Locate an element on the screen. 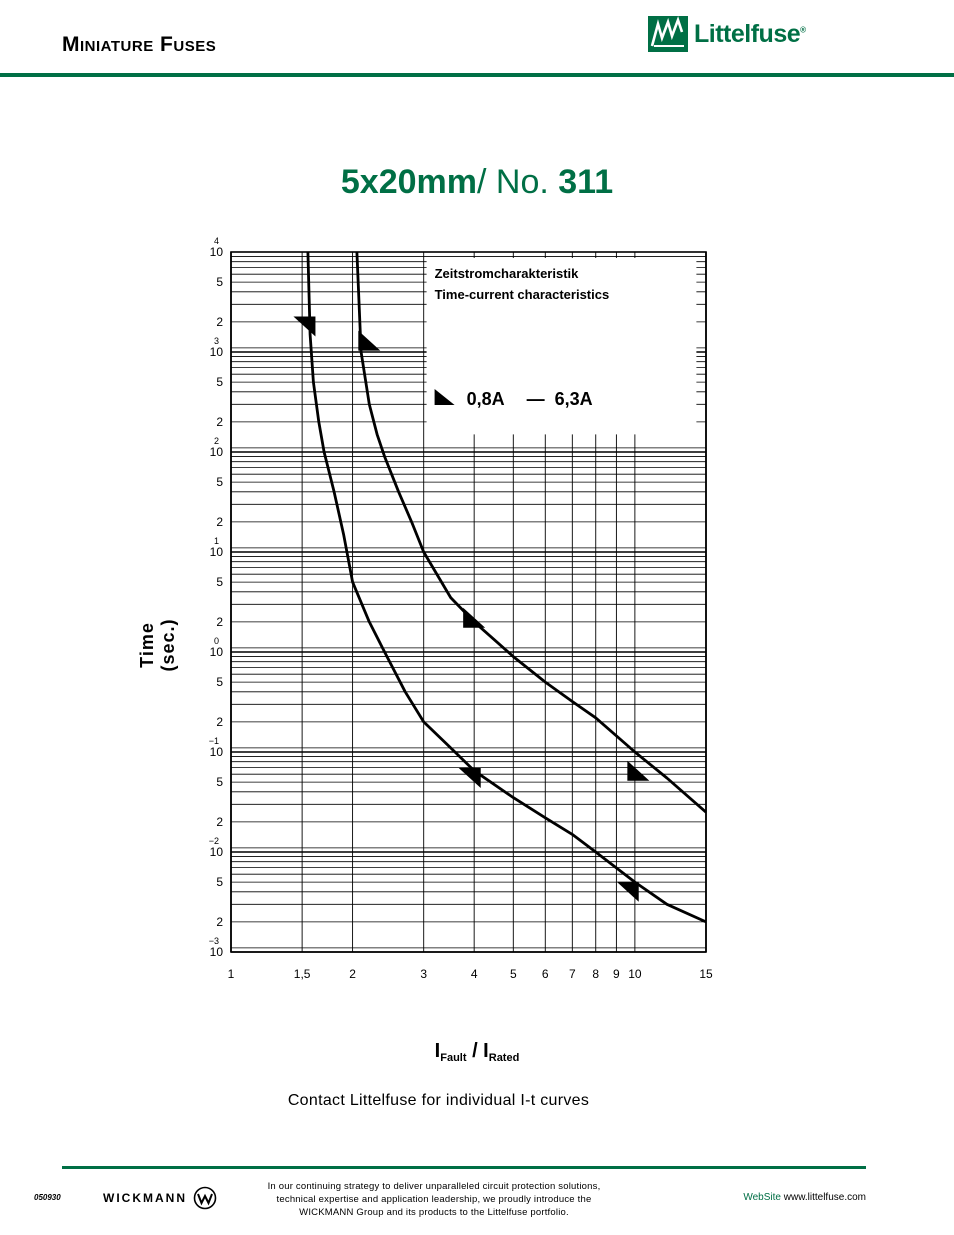 Image resolution: width=954 pixels, height=1235 pixels. y-tick-exponent: 2 is located at coordinates (216, 441).